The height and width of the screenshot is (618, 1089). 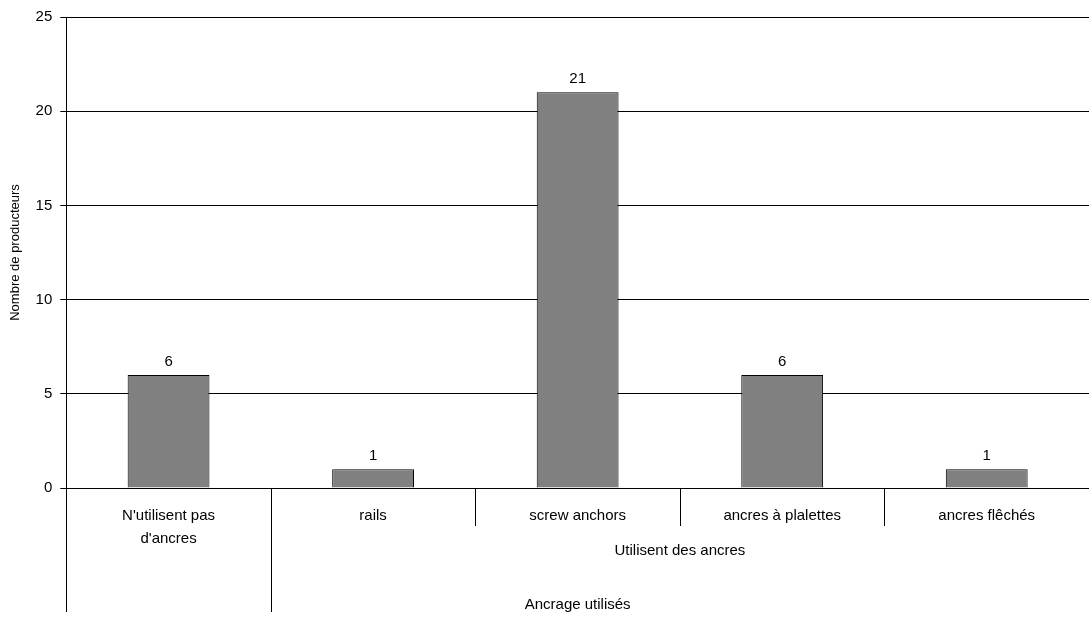 What do you see at coordinates (44, 298) in the screenshot?
I see `y-tick-label: 10` at bounding box center [44, 298].